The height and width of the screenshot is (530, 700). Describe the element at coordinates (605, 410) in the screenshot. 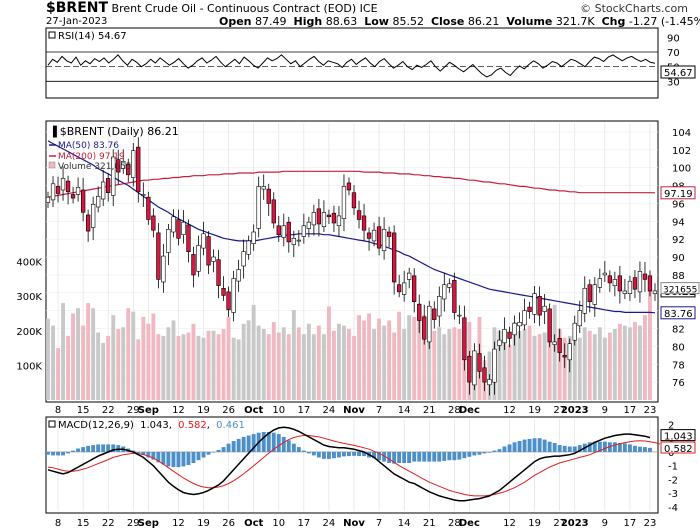

I see `price-x-label: 9` at that location.